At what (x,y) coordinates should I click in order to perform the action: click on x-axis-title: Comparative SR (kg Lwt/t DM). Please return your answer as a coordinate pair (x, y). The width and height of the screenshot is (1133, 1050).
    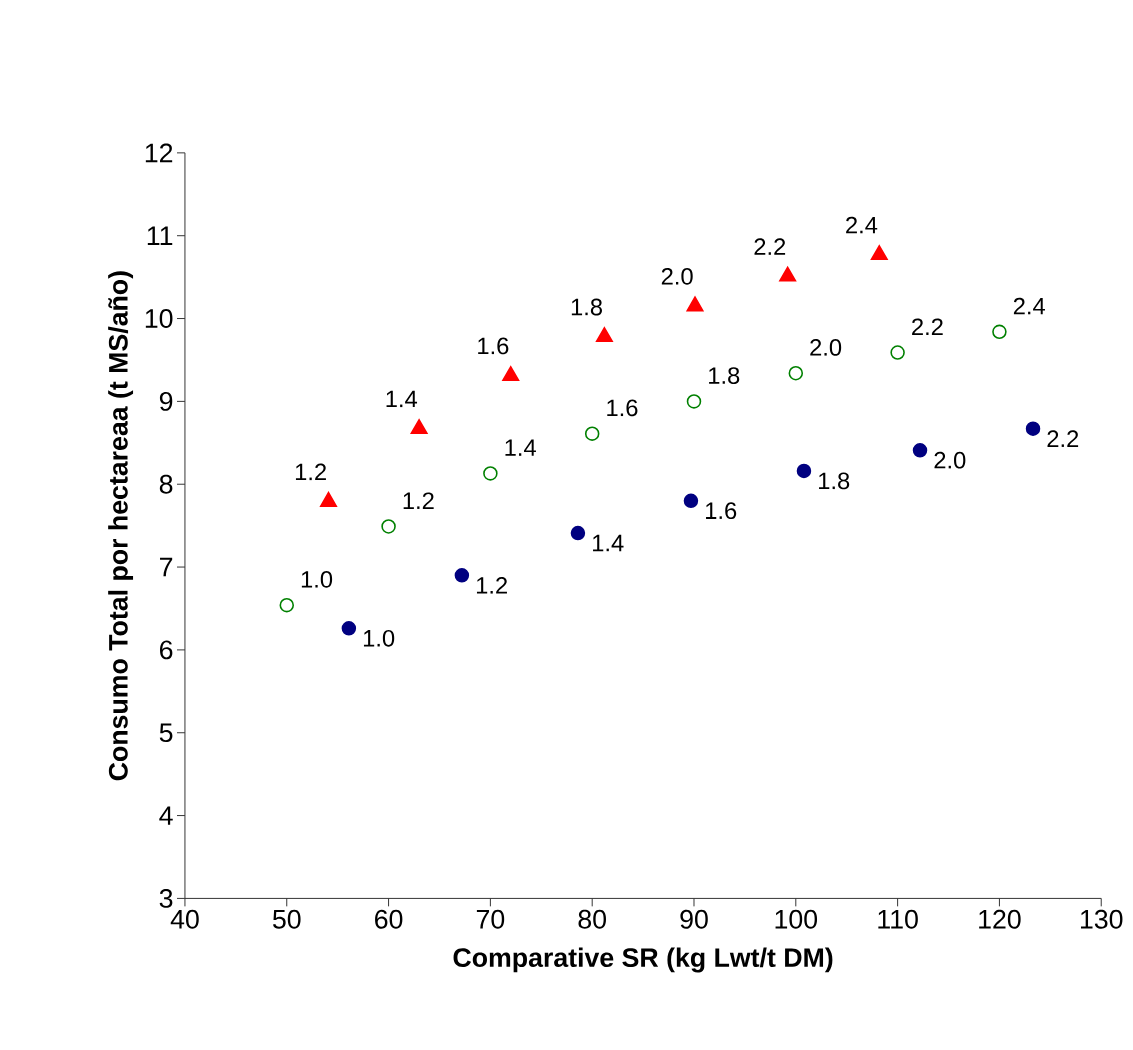
    Looking at the image, I should click on (643, 960).